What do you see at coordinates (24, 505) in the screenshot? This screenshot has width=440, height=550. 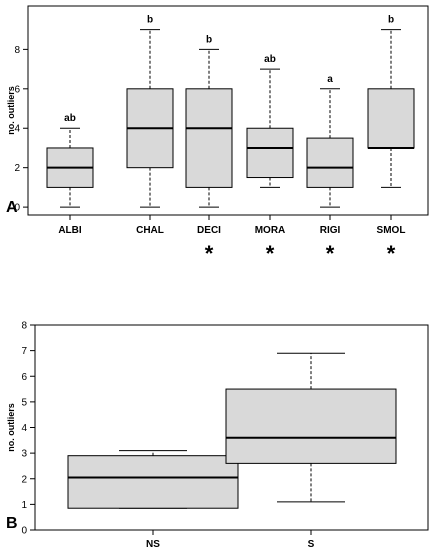 I see `panel-b-y-tick-label: 1` at bounding box center [24, 505].